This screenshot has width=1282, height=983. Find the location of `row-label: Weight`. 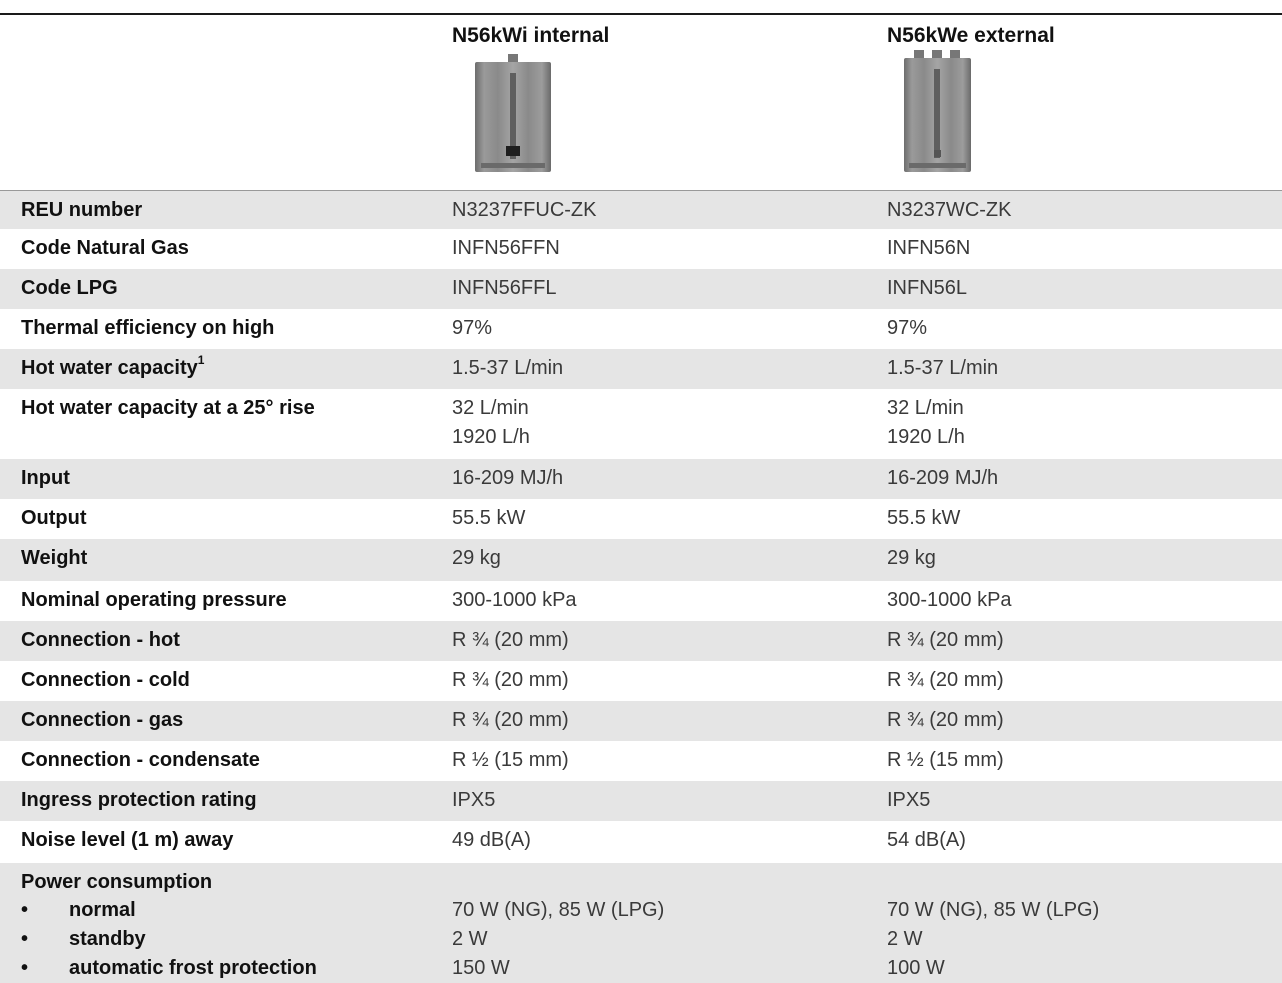

row-label: Weight is located at coordinates (54, 558).